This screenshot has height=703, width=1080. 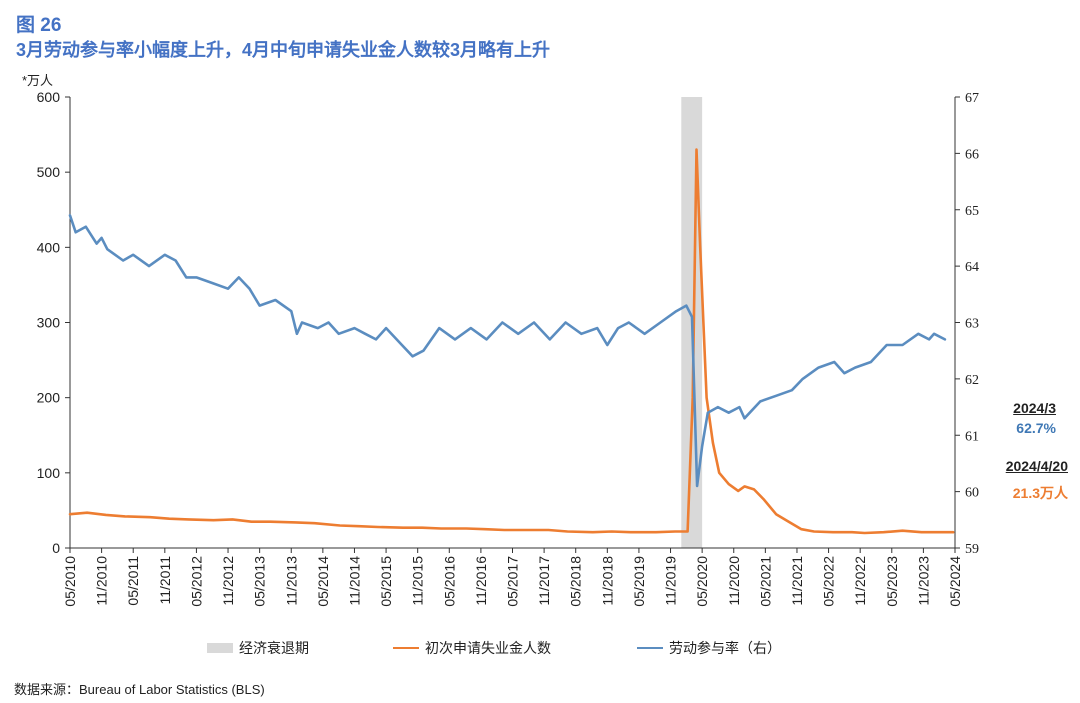 What do you see at coordinates (488, 648) in the screenshot?
I see `legend-label-claims: 初次申请失业金人数` at bounding box center [488, 648].